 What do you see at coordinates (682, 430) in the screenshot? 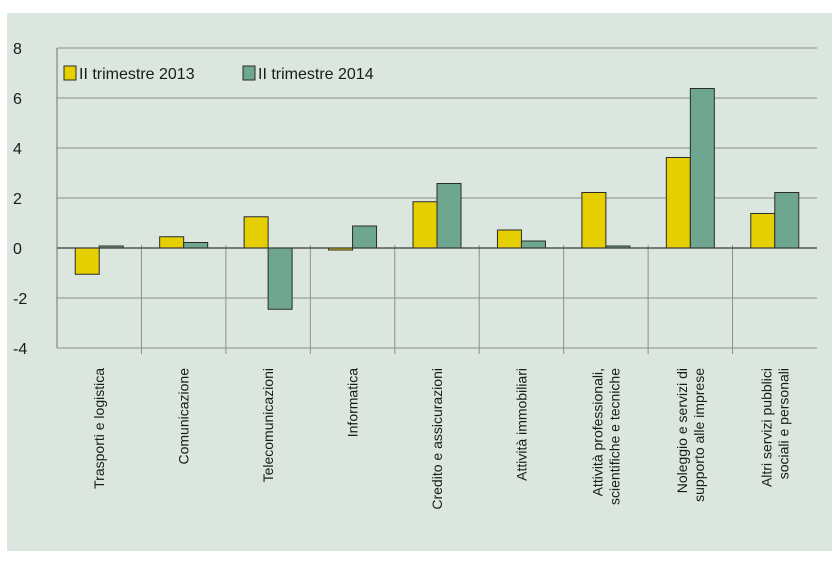
I see `category-label-line: Noleggio e servizi di` at bounding box center [682, 430].